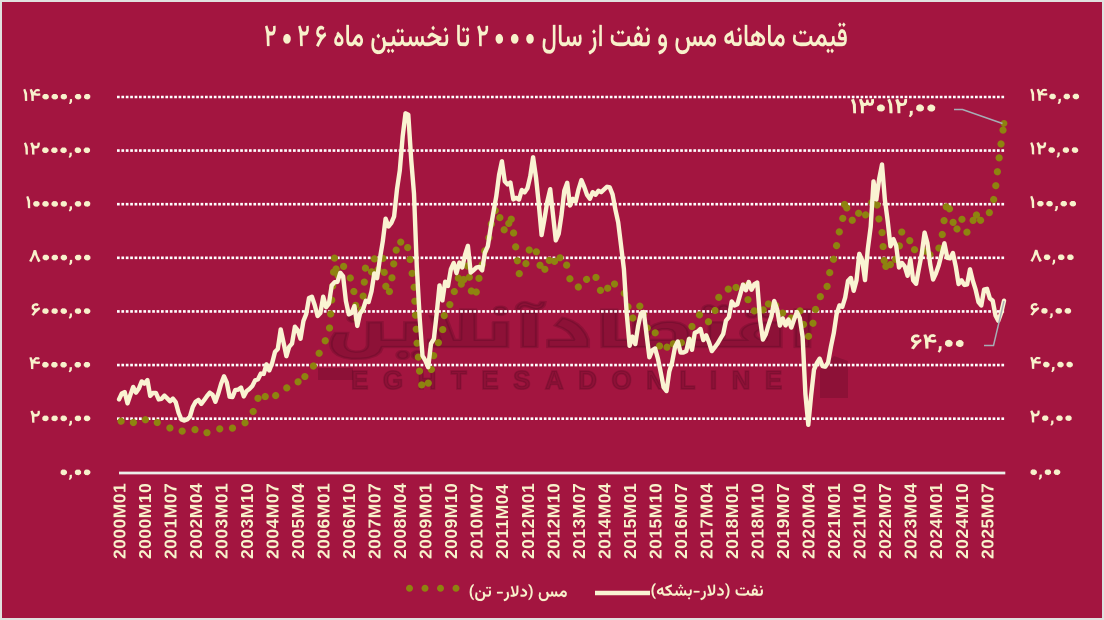  I want to click on svg-text: 2008M04, so click(400, 521).